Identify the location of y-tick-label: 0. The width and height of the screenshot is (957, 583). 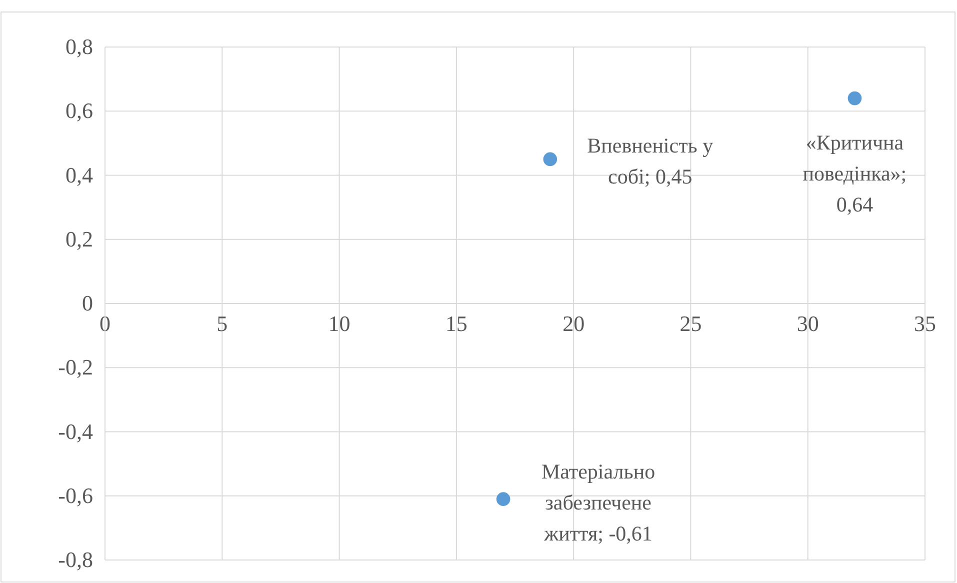
(87, 303).